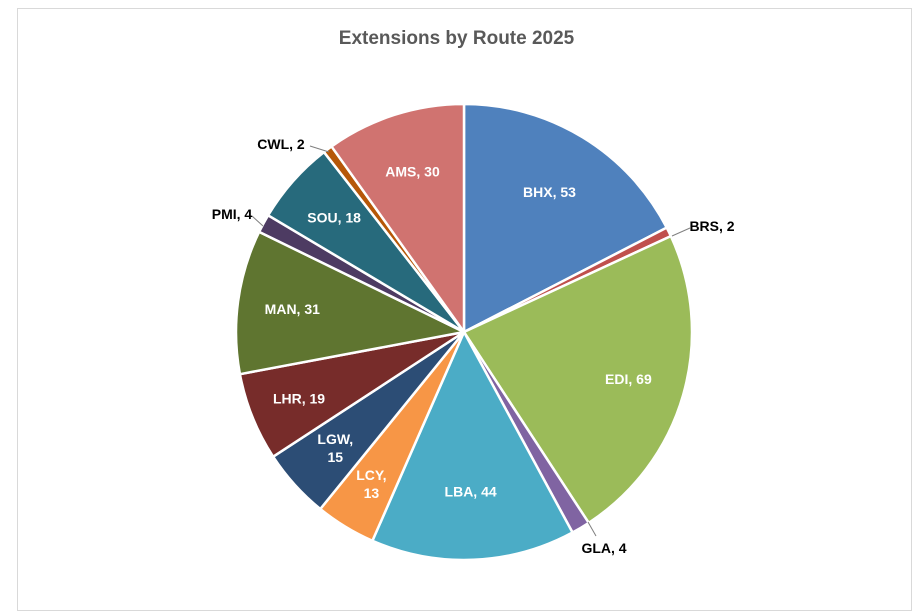 This screenshot has height=612, width=913. What do you see at coordinates (471, 492) in the screenshot?
I see `data-label-lba: LBA, 44` at bounding box center [471, 492].